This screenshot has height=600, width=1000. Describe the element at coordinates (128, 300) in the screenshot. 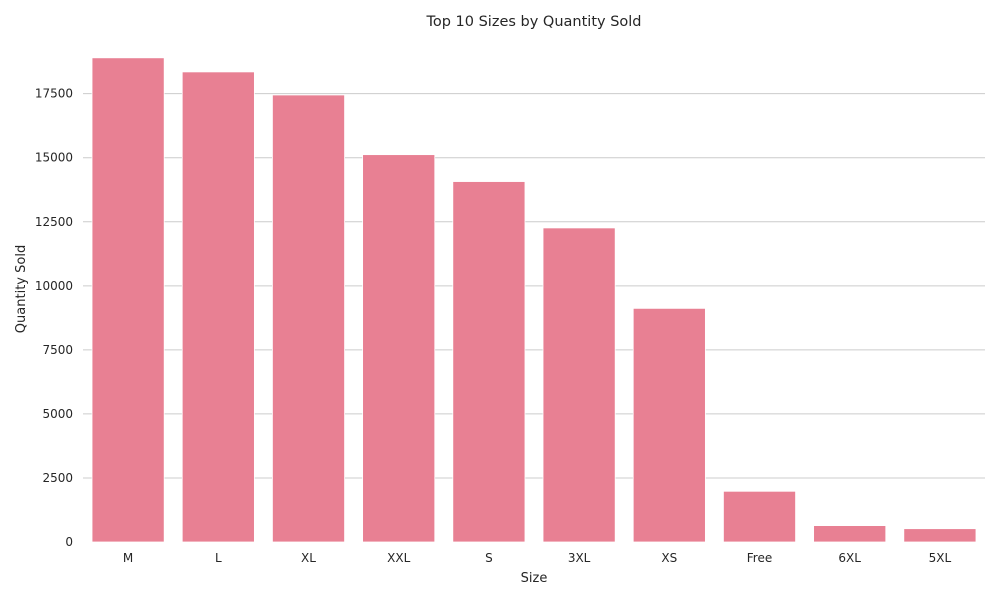

I see `bar-m` at that location.